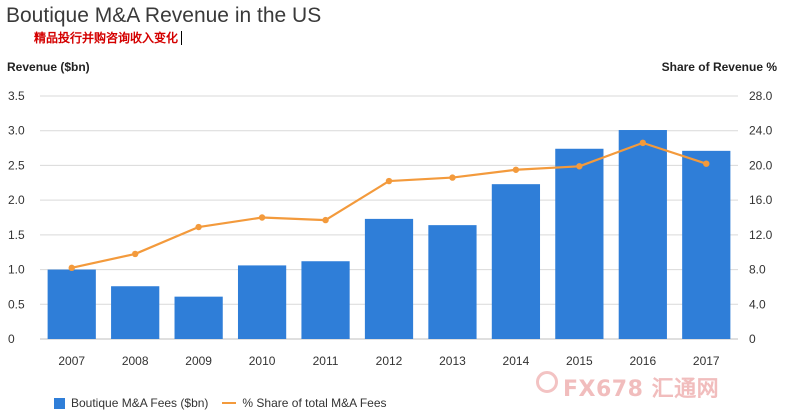  Describe the element at coordinates (761, 217) in the screenshot. I see `y-axis-right-ticks: 0 4.0 8.0 12.0 16.0 20.0 24.0 28.0` at that location.